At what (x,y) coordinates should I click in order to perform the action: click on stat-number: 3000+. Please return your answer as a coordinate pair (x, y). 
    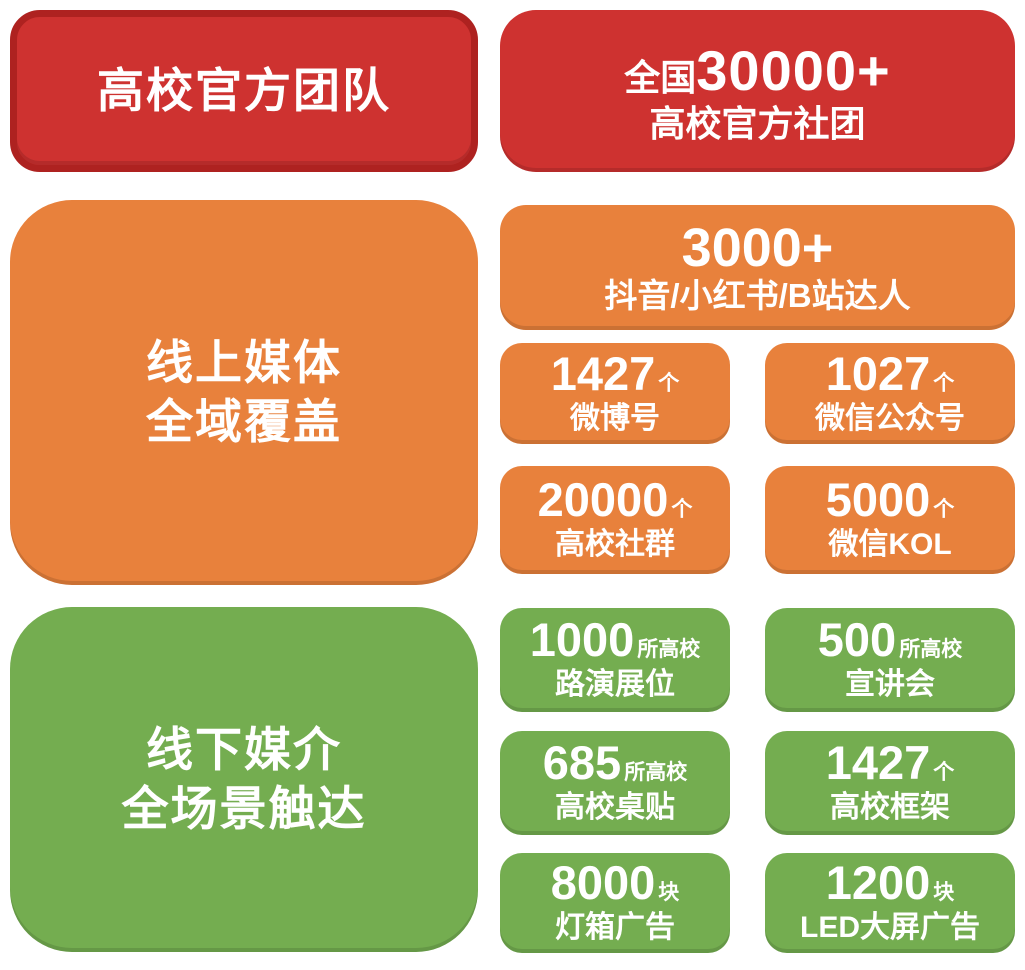
    Looking at the image, I should click on (757, 248).